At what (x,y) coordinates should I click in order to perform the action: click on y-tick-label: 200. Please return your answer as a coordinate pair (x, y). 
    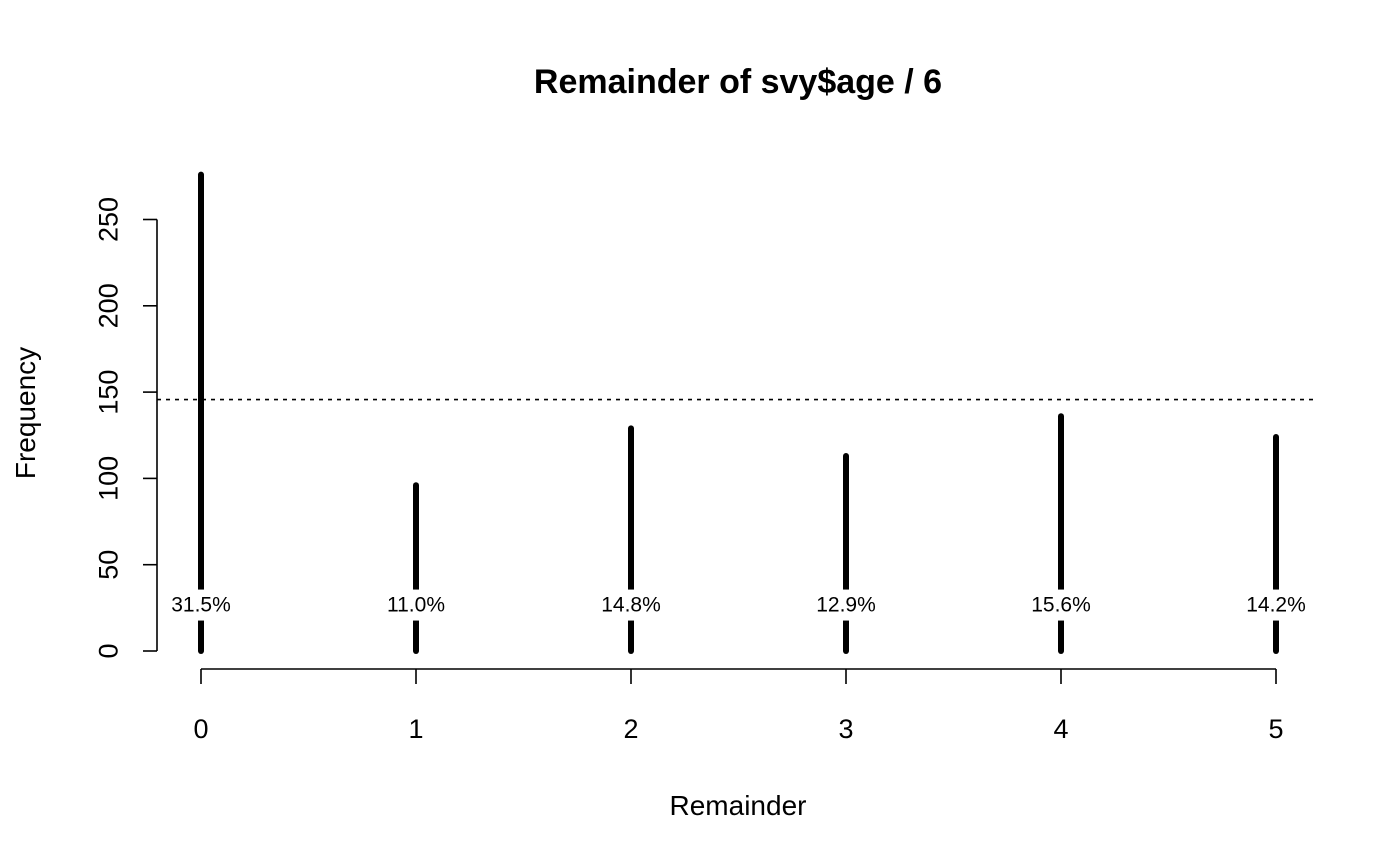
    Looking at the image, I should click on (109, 305).